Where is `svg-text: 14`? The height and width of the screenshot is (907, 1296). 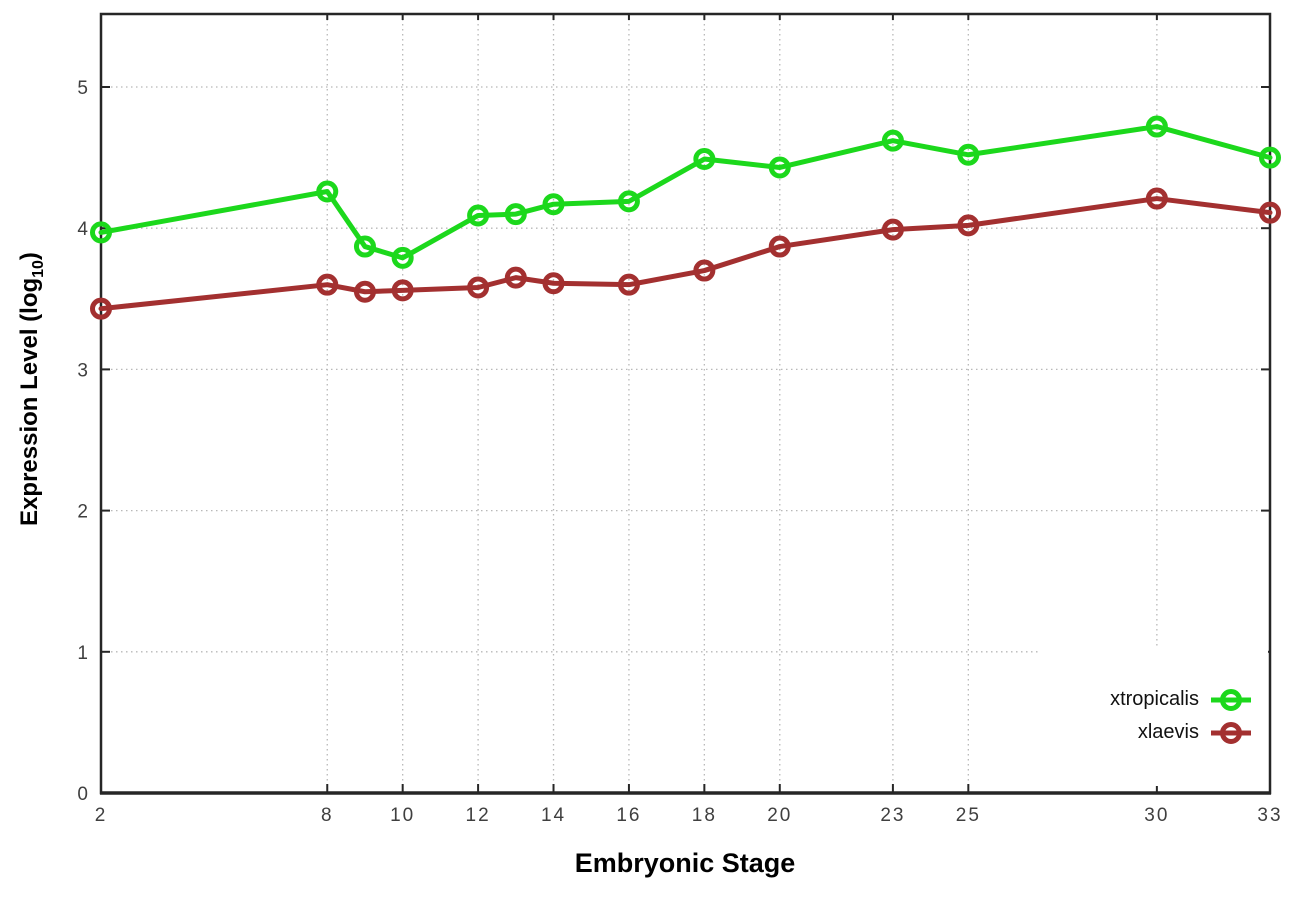
svg-text: 14 is located at coordinates (553, 815).